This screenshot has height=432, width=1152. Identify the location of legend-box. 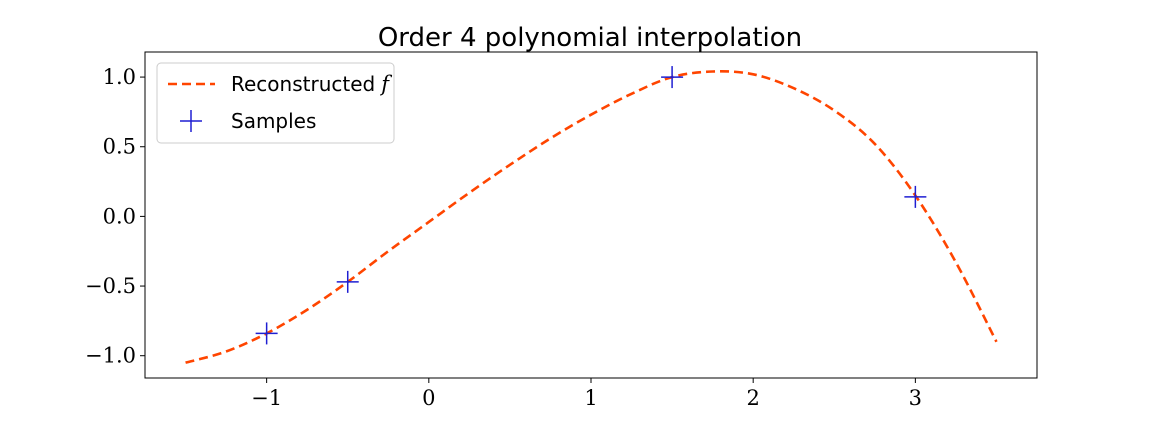
(275, 103).